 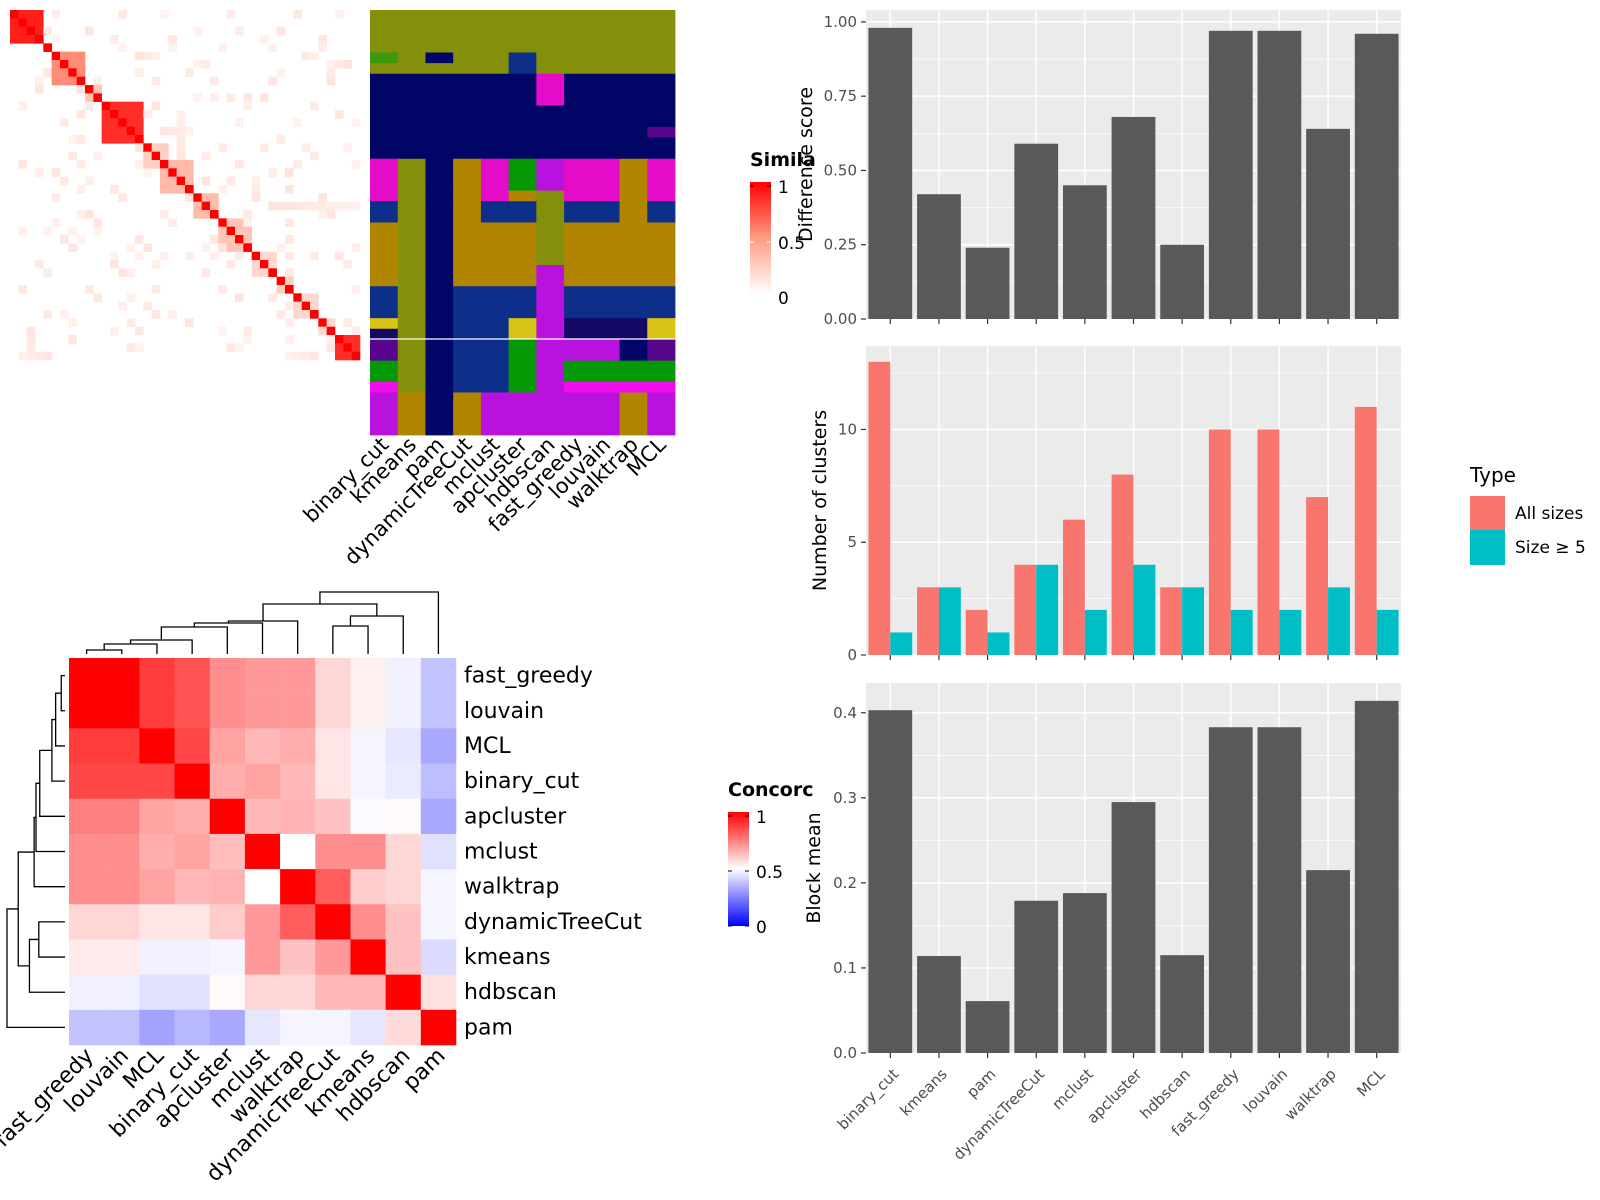 What do you see at coordinates (523, 223) in the screenshot?
I see `cluster-assignment-grid` at bounding box center [523, 223].